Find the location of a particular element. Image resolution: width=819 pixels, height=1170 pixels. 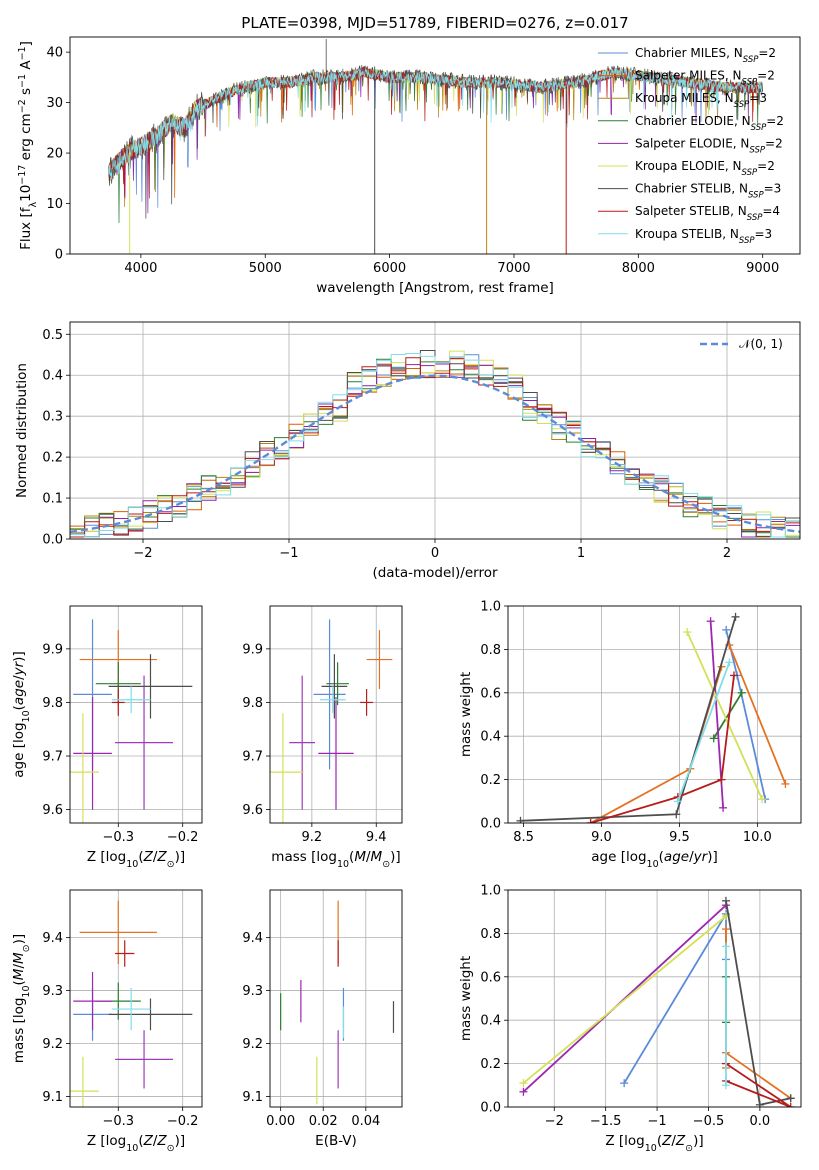

histogram-series is located at coordinates (435, 443).